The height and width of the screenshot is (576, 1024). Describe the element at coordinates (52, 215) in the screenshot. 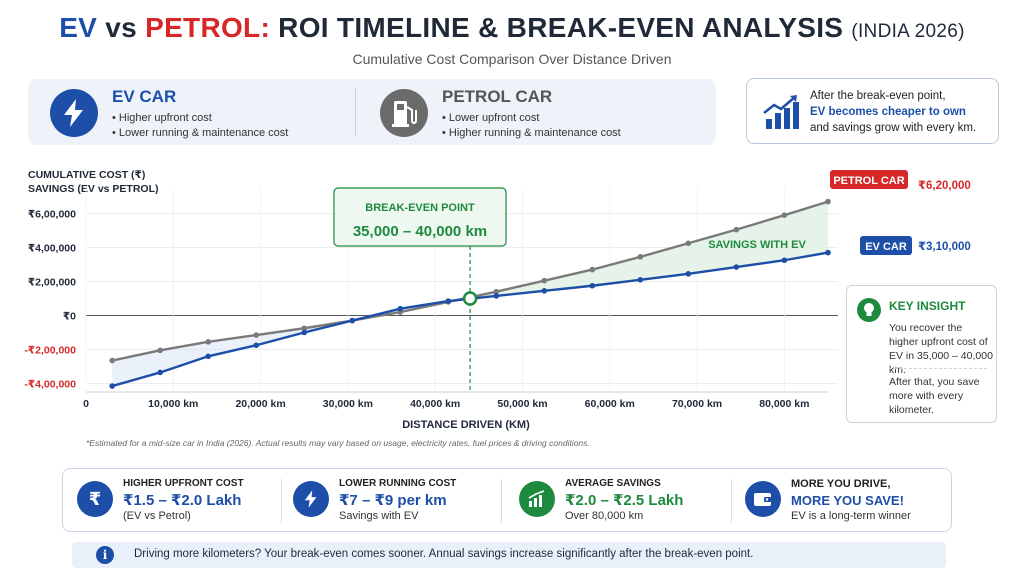

I see `y-tick-label: ₹6,00,000` at that location.